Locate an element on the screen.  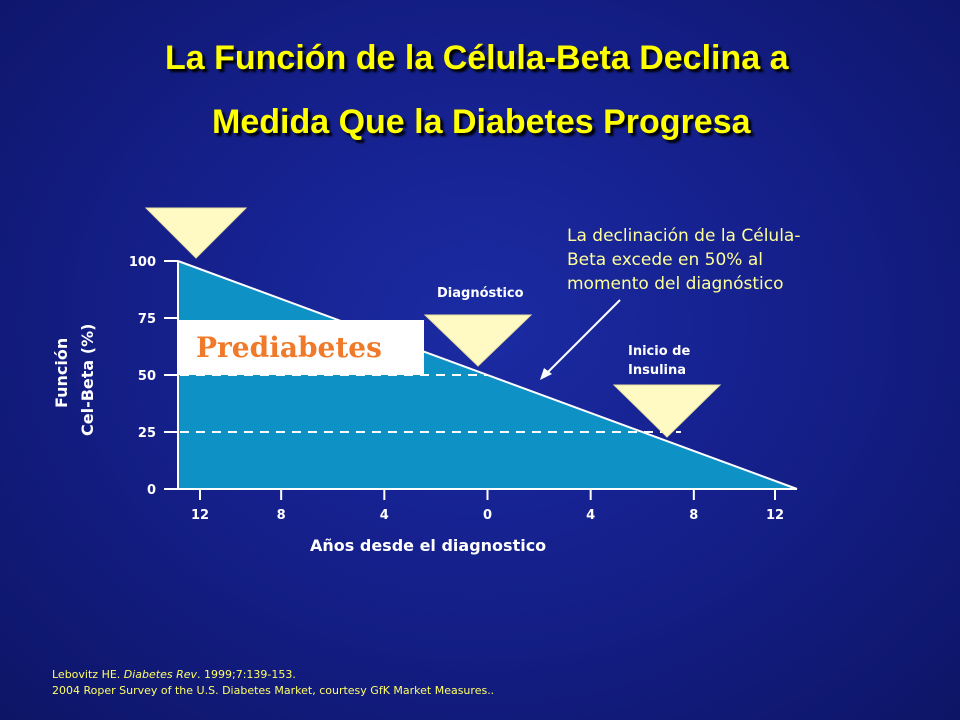
annotation-arrow-line is located at coordinates (582, 337).